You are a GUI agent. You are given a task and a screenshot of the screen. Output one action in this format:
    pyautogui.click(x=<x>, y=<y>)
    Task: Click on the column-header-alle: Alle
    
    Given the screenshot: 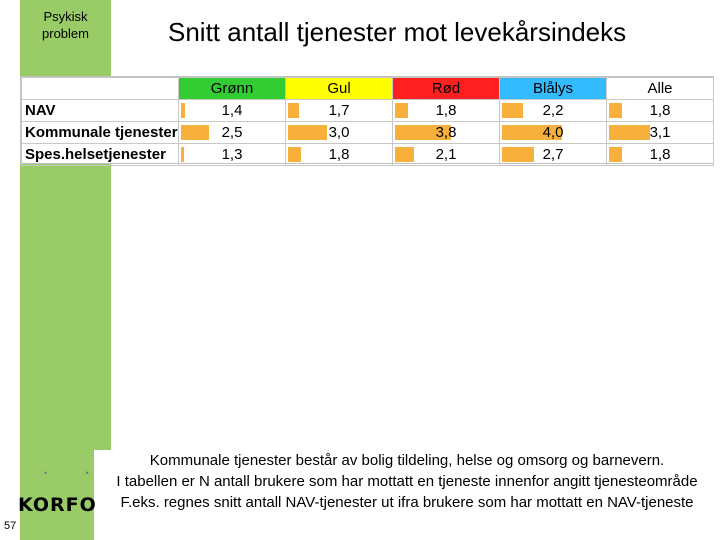 What is the action you would take?
    pyautogui.click(x=660, y=88)
    